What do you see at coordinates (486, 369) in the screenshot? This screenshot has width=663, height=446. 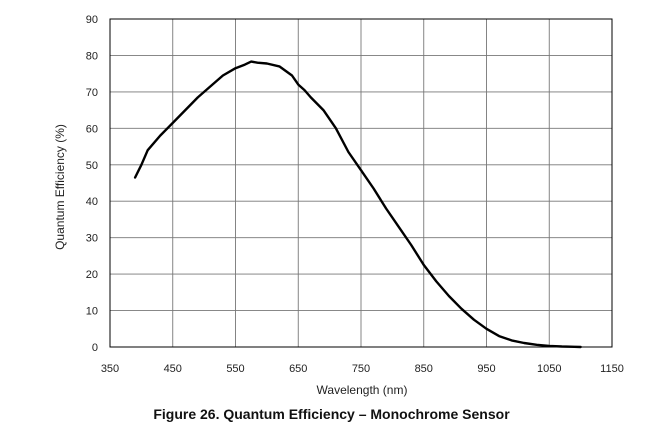 I see `x-tick-label: 950` at bounding box center [486, 369].